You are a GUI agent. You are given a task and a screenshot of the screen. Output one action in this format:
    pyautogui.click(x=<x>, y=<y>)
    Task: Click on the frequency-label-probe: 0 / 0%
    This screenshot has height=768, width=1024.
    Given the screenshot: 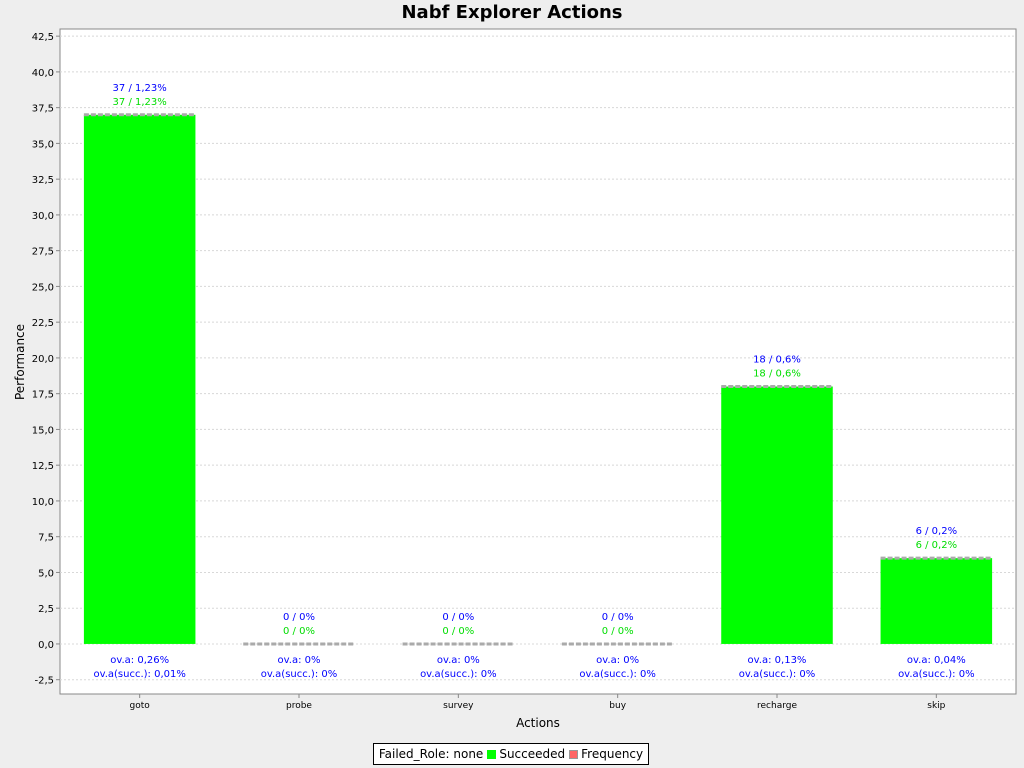 What is the action you would take?
    pyautogui.click(x=299, y=617)
    